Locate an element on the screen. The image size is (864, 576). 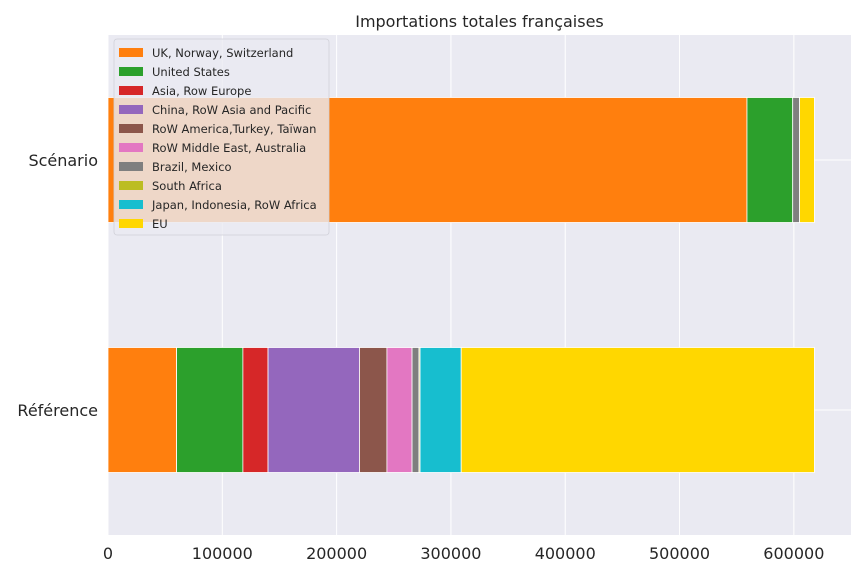
legend-label: Brazil, Mexico is located at coordinates (192, 167).